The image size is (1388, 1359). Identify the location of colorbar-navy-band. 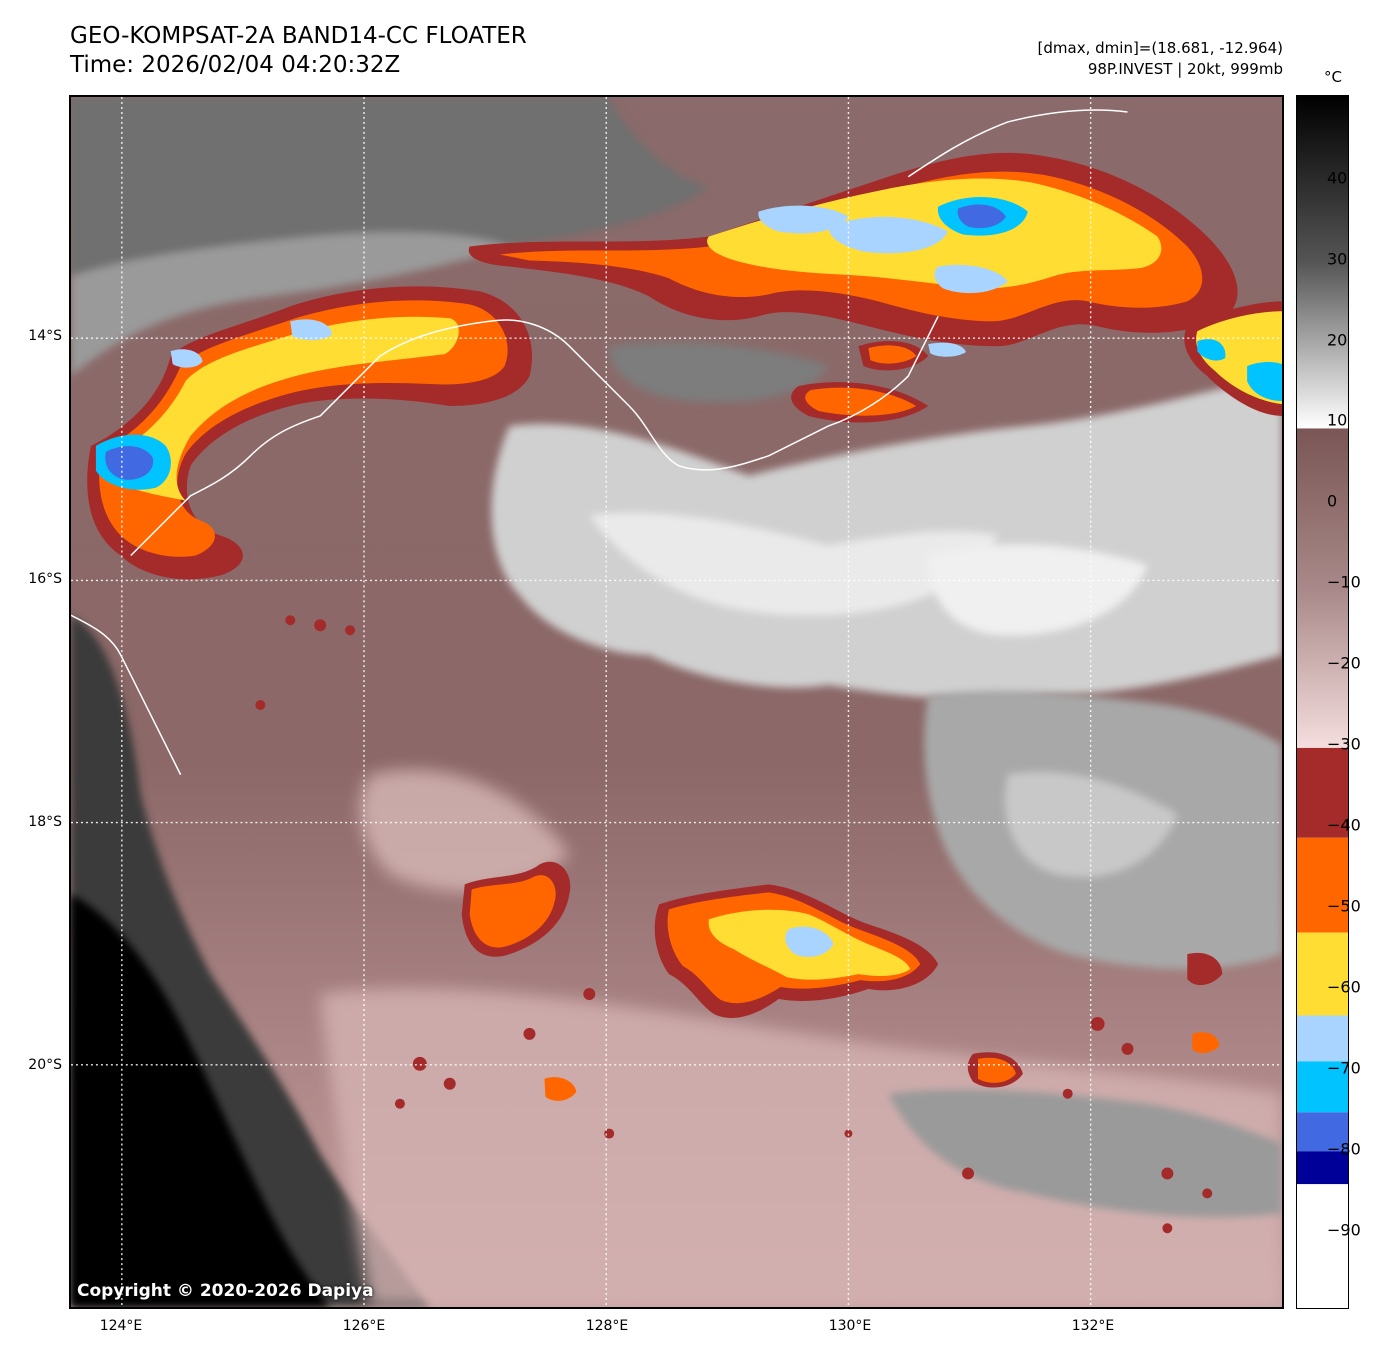
(1322, 1168).